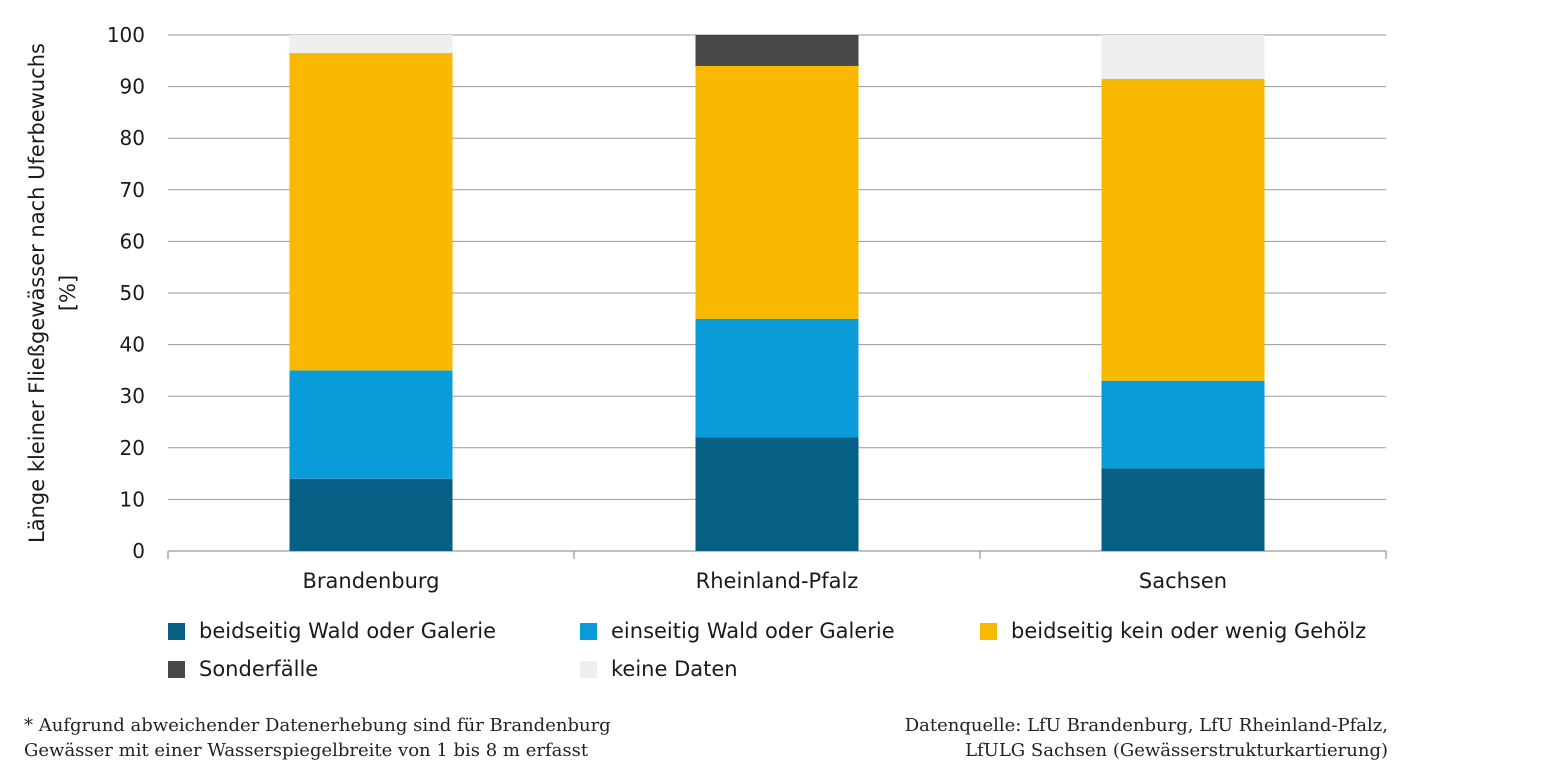 Image resolution: width=1545 pixels, height=775 pixels. I want to click on y-tick-label: 50, so click(132, 293).